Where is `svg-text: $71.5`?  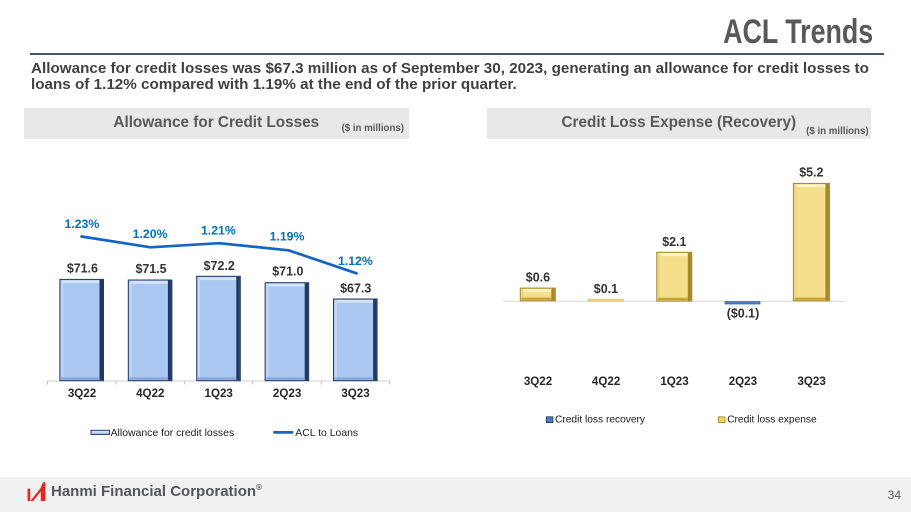 svg-text: $71.5 is located at coordinates (150, 269).